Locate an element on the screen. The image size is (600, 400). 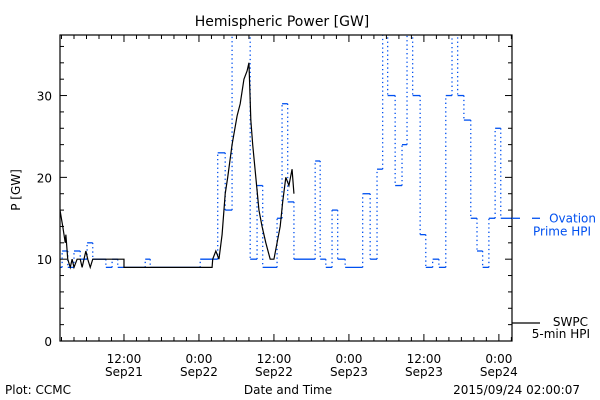
legend-ovation-label: Ovation is located at coordinates (572, 218).